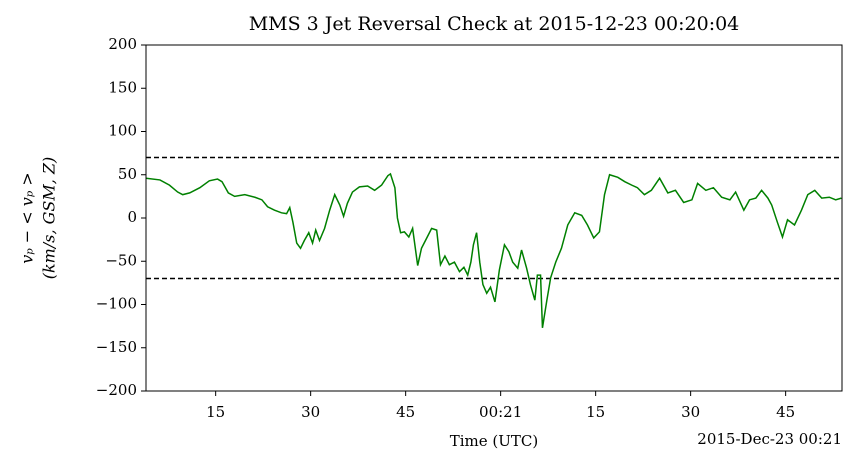 The image size is (858, 467). I want to click on y-tick-label: −50, so click(121, 260).